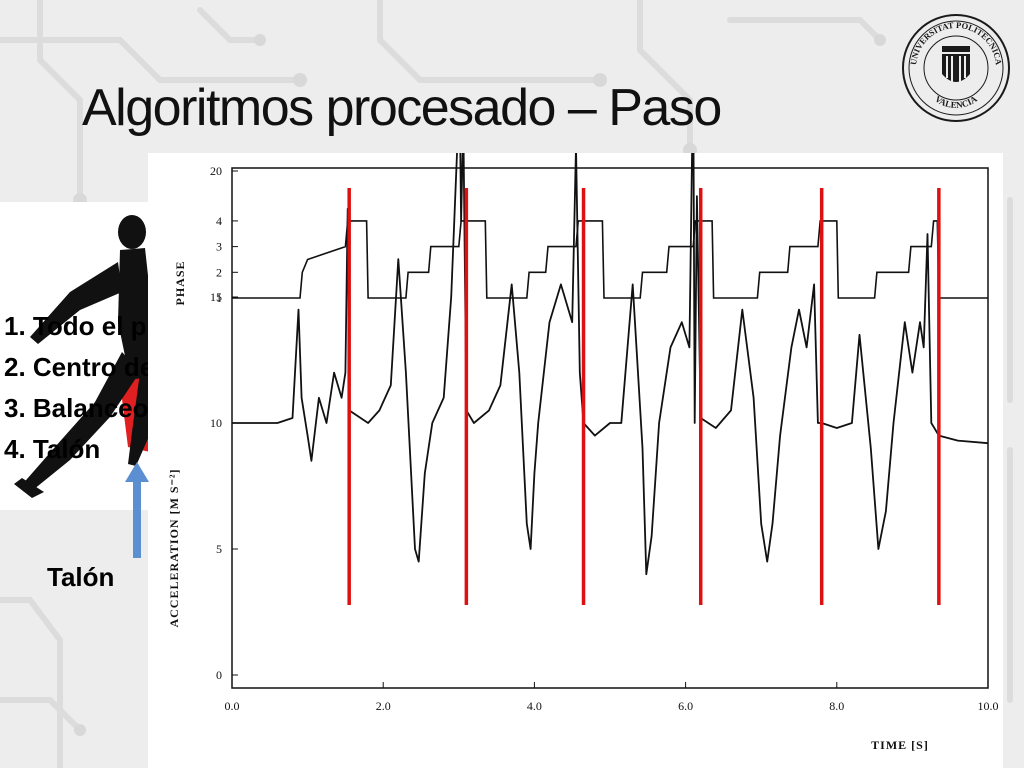 This screenshot has height=768, width=1024. Describe the element at coordinates (216, 423) in the screenshot. I see `y-tick-label: 10` at that location.